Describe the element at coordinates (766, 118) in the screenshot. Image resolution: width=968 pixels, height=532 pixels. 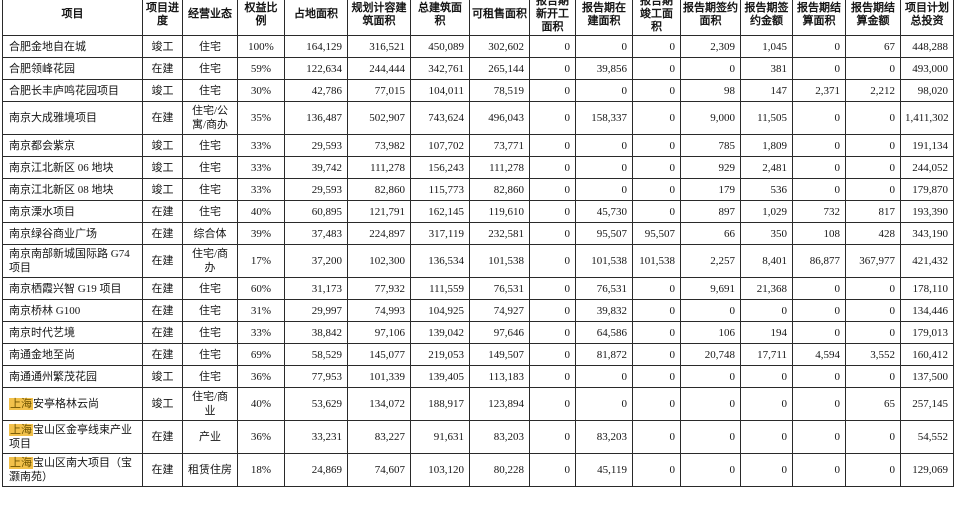
I see `data-cell: 11,505` at that location.